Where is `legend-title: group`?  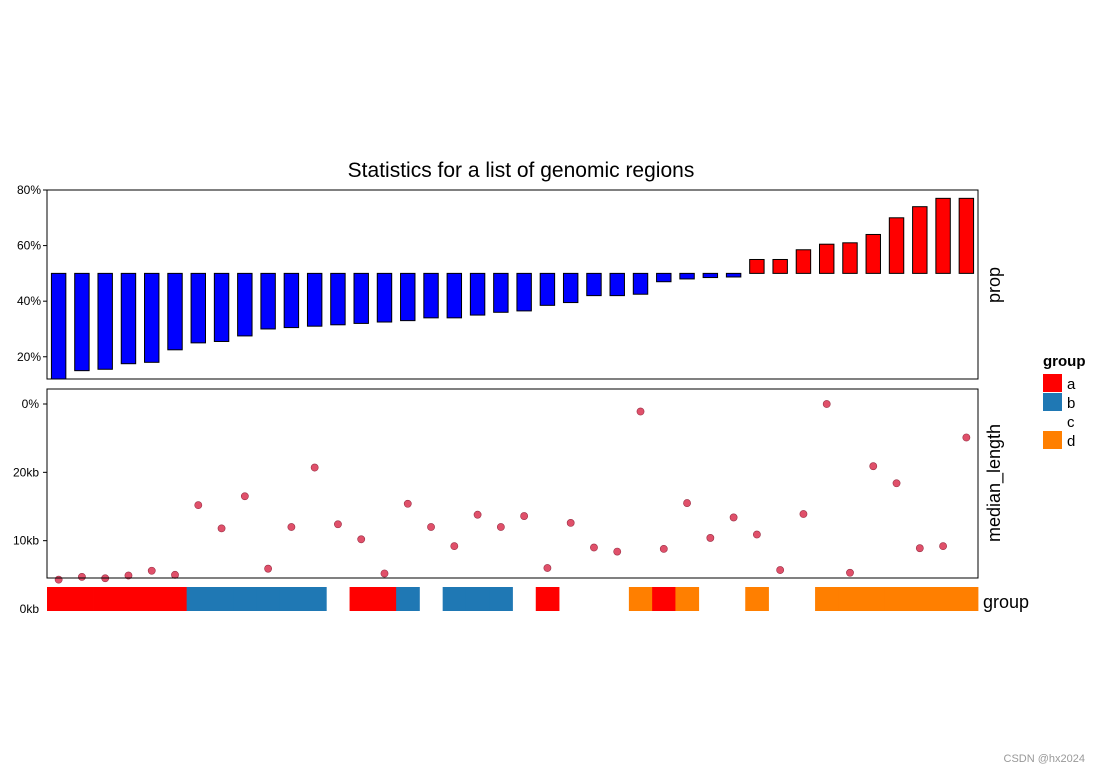
legend-title: group is located at coordinates (1064, 361).